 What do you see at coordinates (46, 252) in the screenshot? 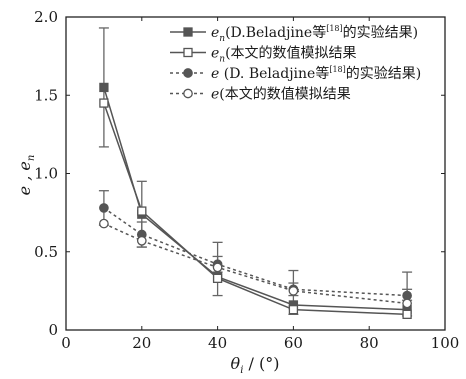
I see `y-tick-label: 0.5` at bounding box center [46, 252].